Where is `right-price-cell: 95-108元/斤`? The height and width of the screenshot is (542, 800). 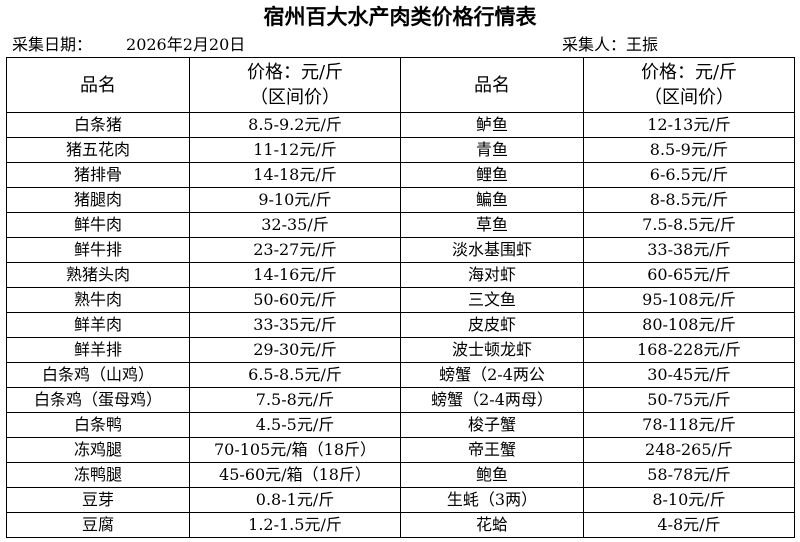
right-price-cell: 95-108元/斤 is located at coordinates (689, 300).